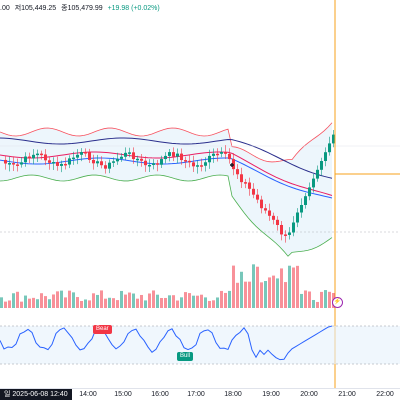  Describe the element at coordinates (35, 8) in the screenshot. I see `legend-high: 저105,449.25` at that location.